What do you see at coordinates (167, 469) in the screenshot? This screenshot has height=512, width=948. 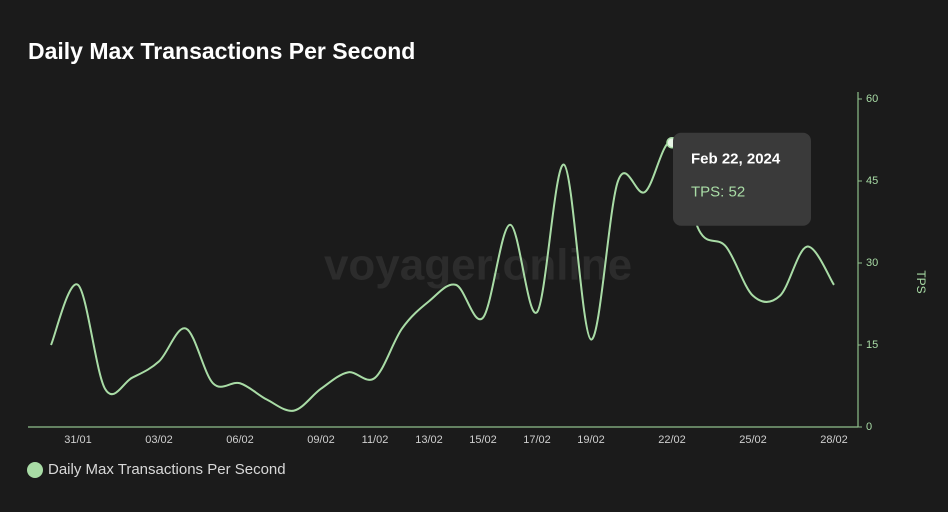 I see `legend-label: Daily Max Transactions Per Second` at bounding box center [167, 469].